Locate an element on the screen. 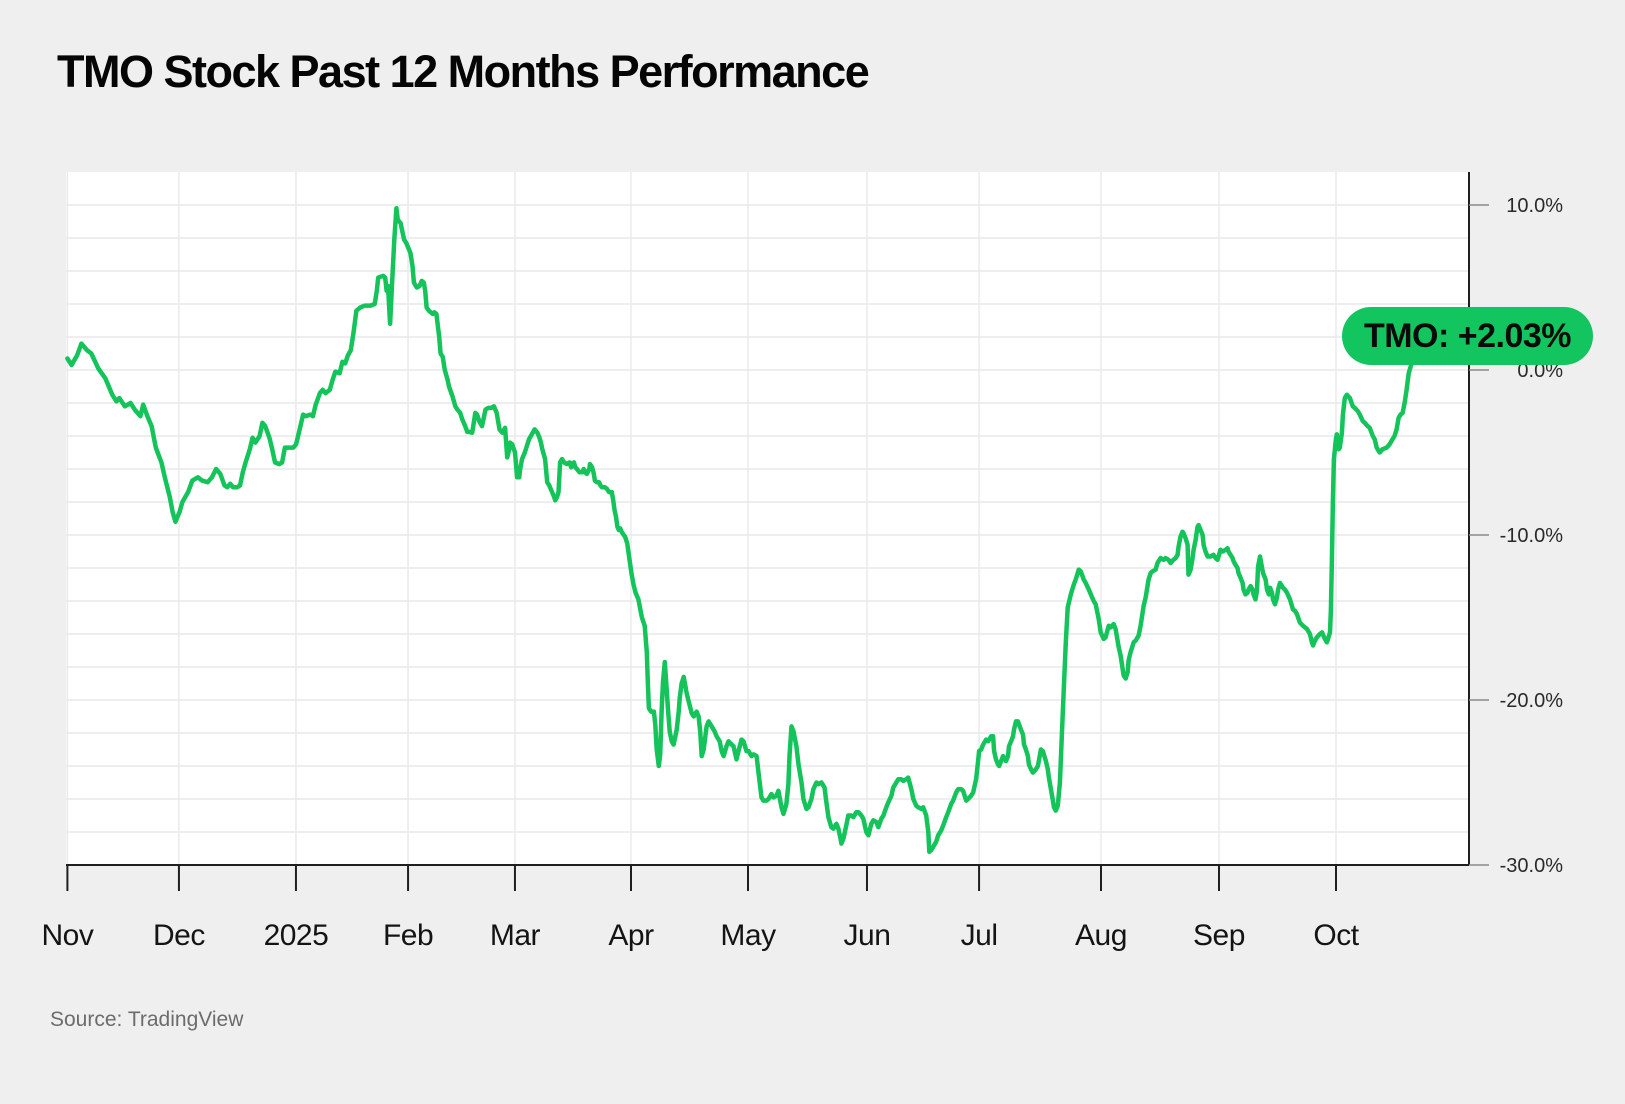  x-tick-label: Dec is located at coordinates (179, 935).